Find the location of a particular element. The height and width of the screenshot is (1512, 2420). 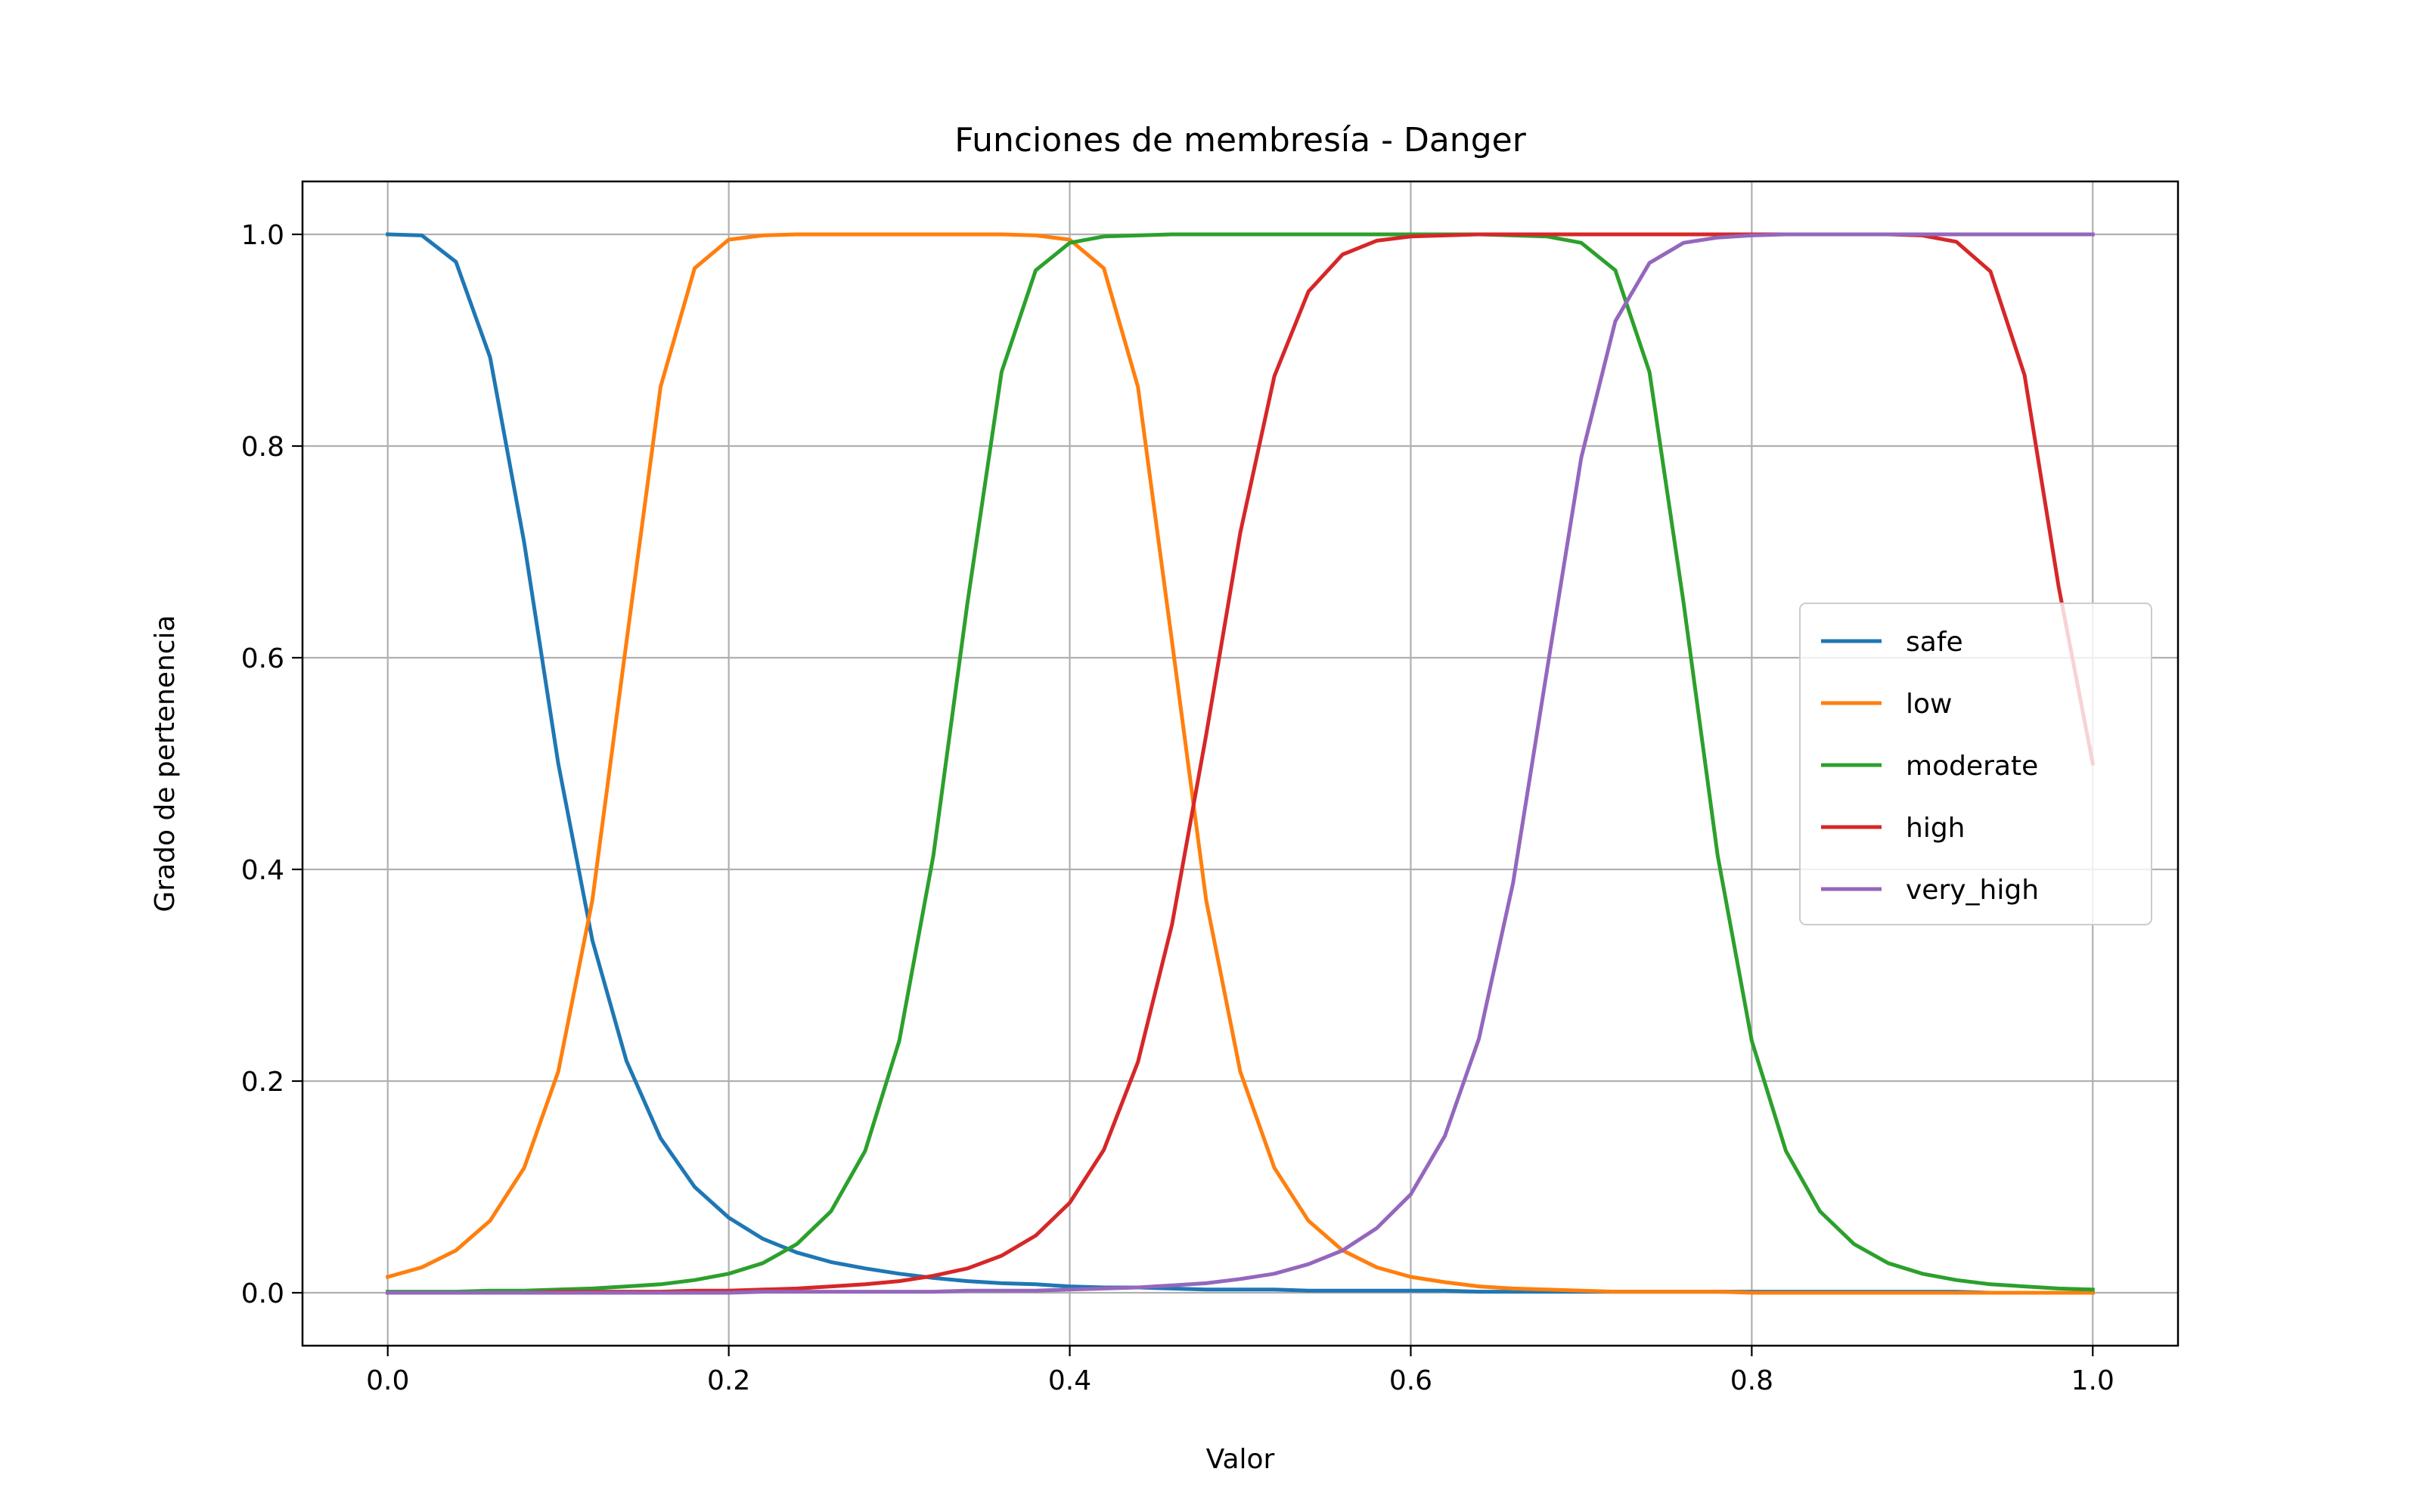

legend-label: safe is located at coordinates (1934, 642).